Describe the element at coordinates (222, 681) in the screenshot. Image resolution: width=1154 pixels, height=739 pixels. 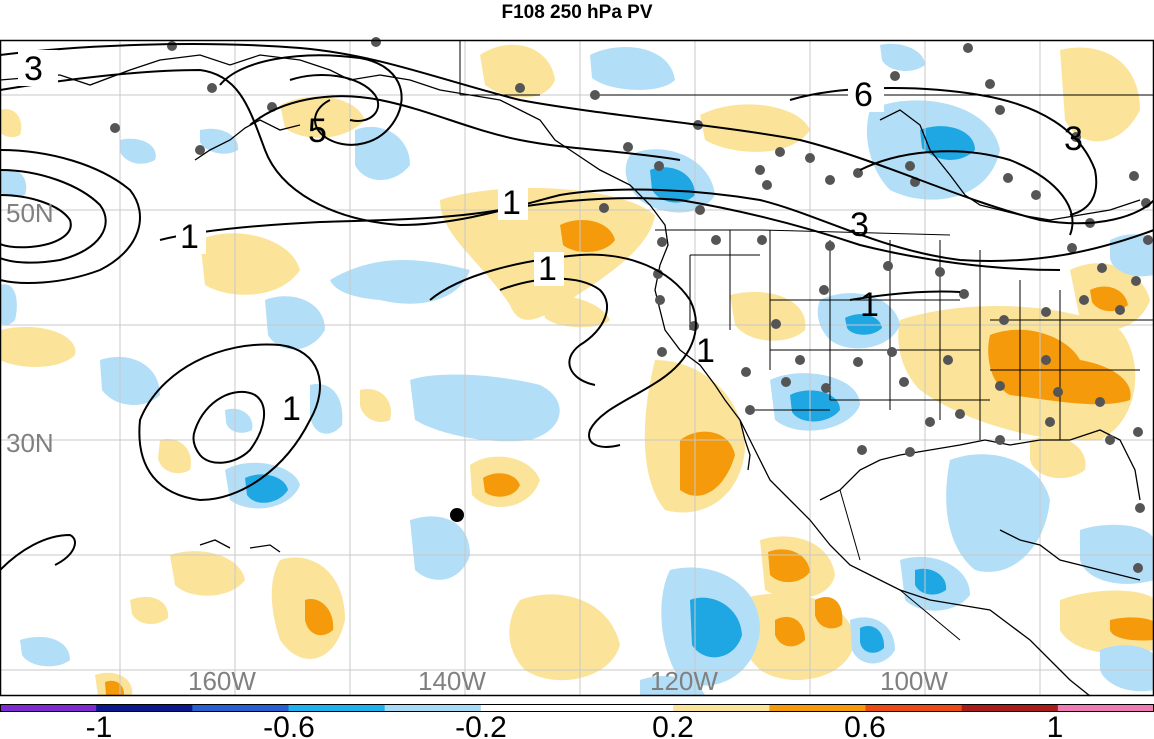
I see `lon-label-160w: 160W` at that location.